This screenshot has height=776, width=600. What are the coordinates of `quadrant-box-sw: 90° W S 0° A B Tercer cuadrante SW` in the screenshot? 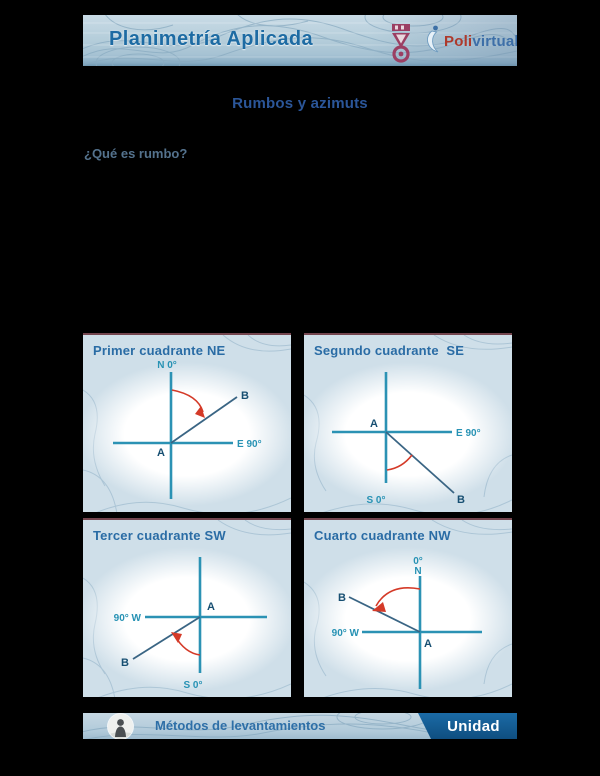 It's located at (187, 607).